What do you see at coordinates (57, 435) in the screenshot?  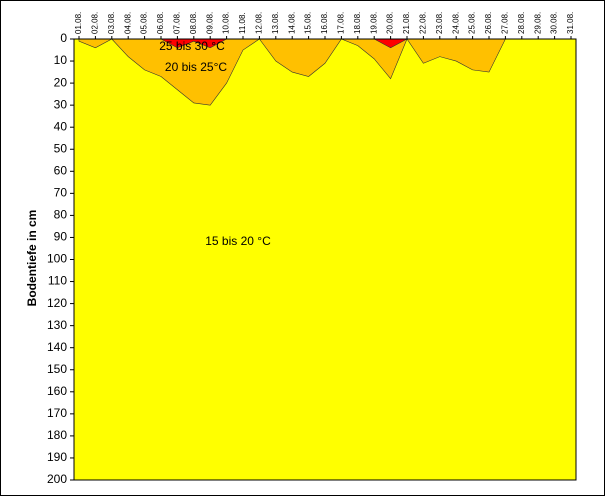 I see `y-tick-label: 180` at bounding box center [57, 435].